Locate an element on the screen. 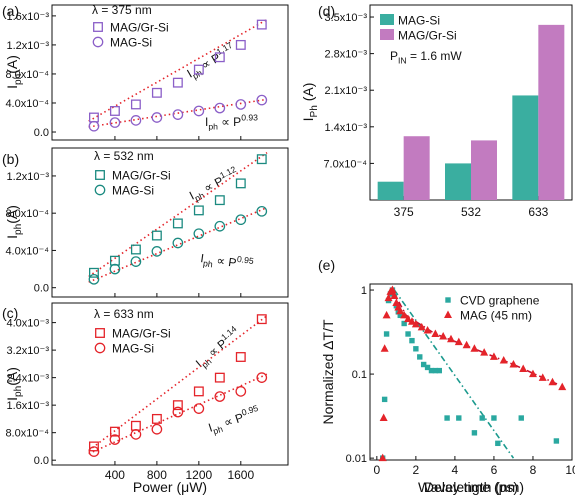  x-tick-label: 2 is located at coordinates (416, 470).